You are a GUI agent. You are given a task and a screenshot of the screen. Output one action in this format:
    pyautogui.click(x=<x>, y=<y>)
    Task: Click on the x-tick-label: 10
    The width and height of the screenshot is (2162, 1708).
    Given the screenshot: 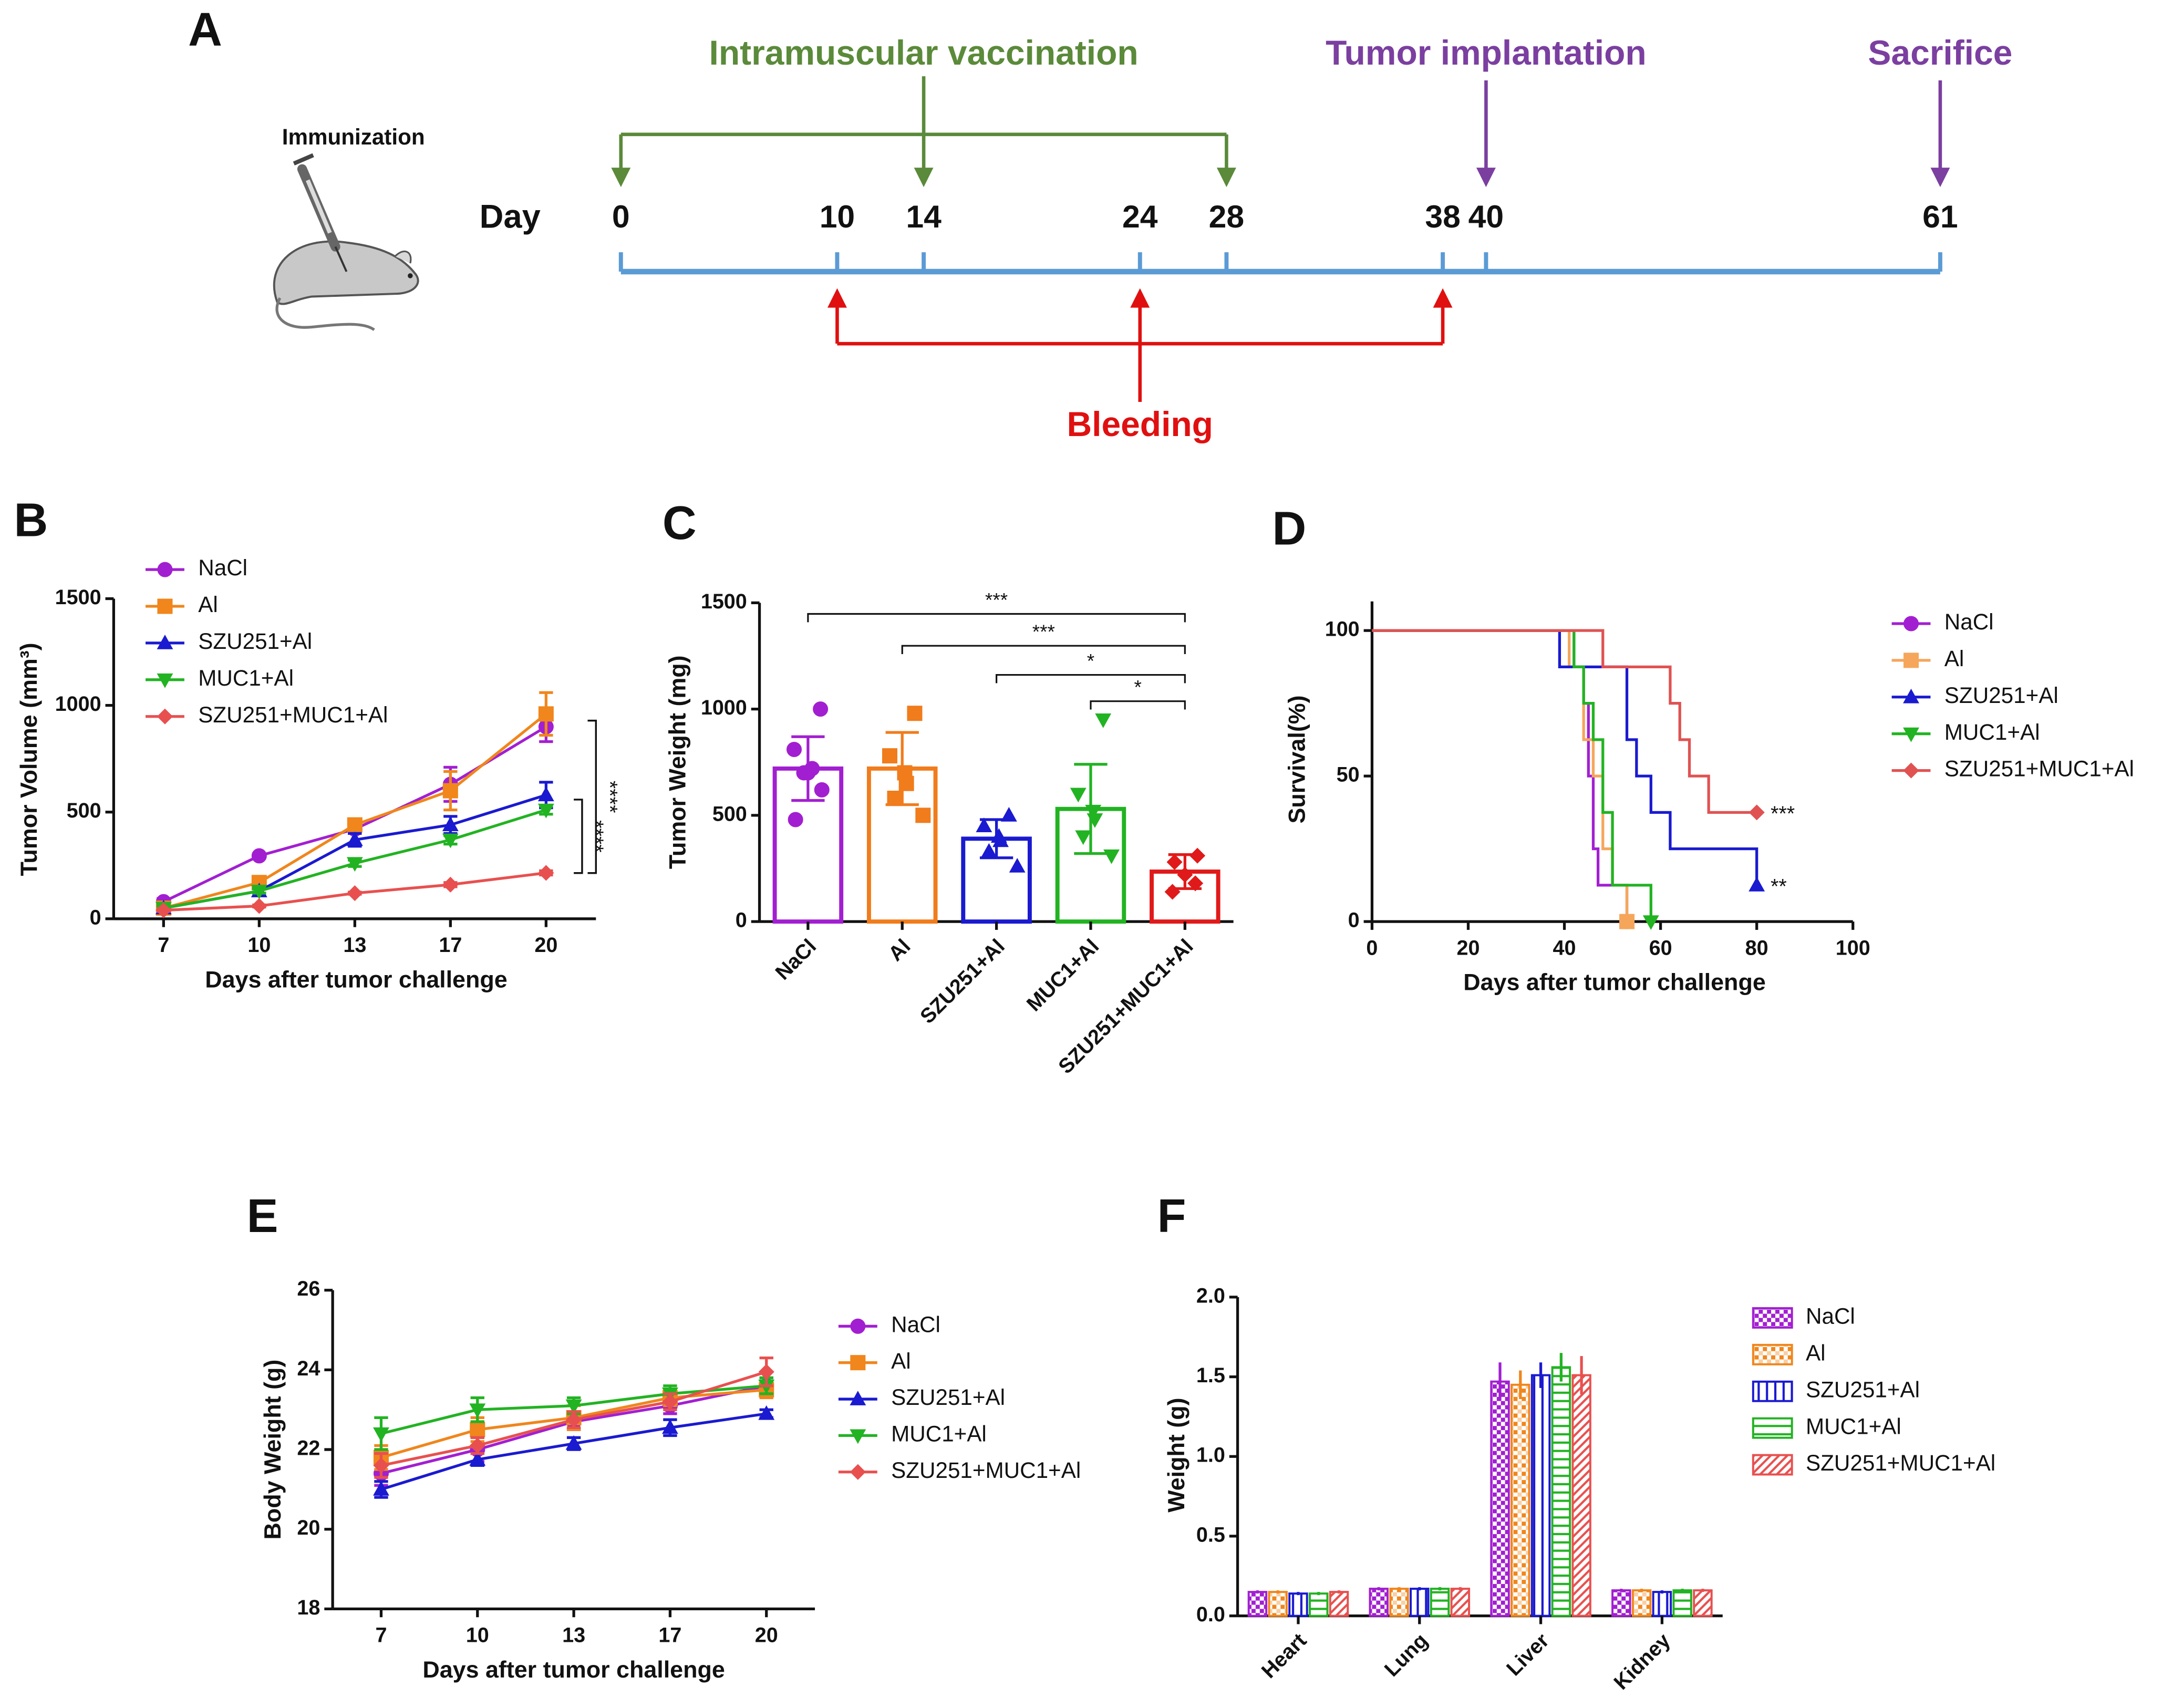 What is the action you would take?
    pyautogui.click(x=478, y=1635)
    